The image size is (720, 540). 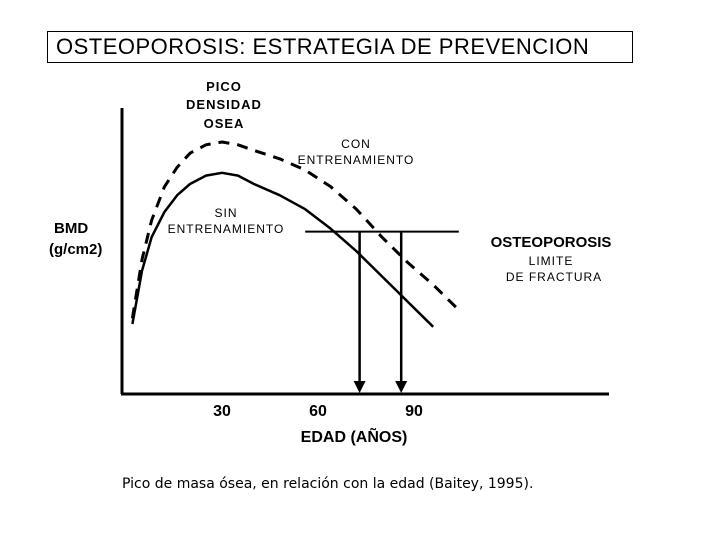 I want to click on threshold-sublabel-line-1: LIMITE, so click(x=551, y=261).